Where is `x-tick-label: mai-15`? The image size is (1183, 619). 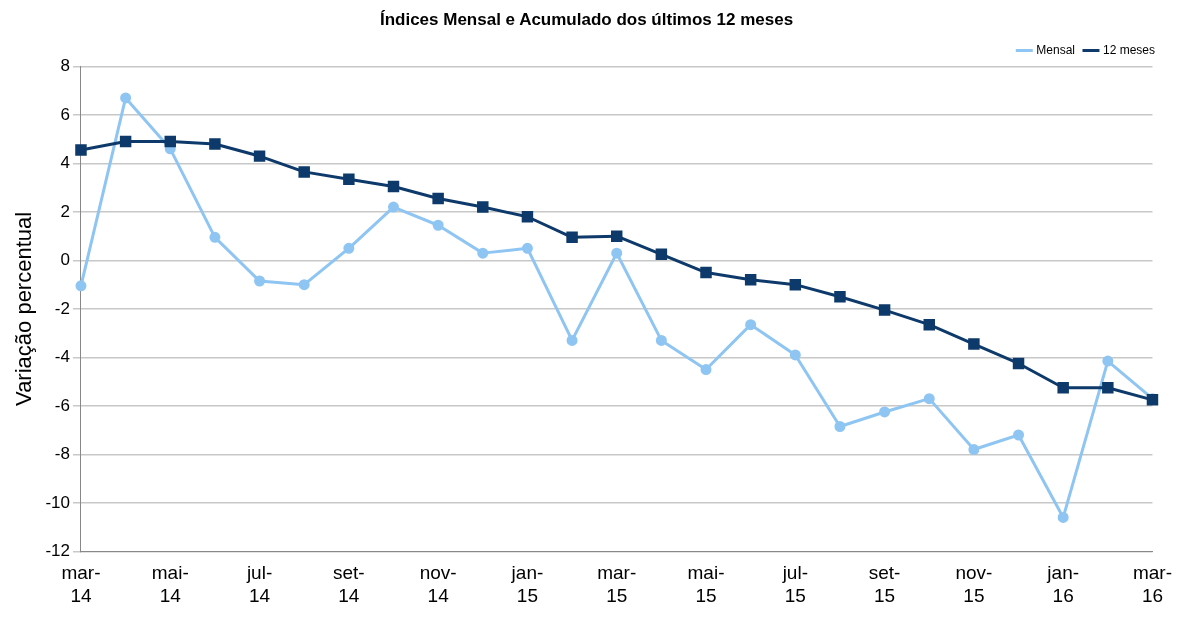
x-tick-label: mai-15 is located at coordinates (706, 584).